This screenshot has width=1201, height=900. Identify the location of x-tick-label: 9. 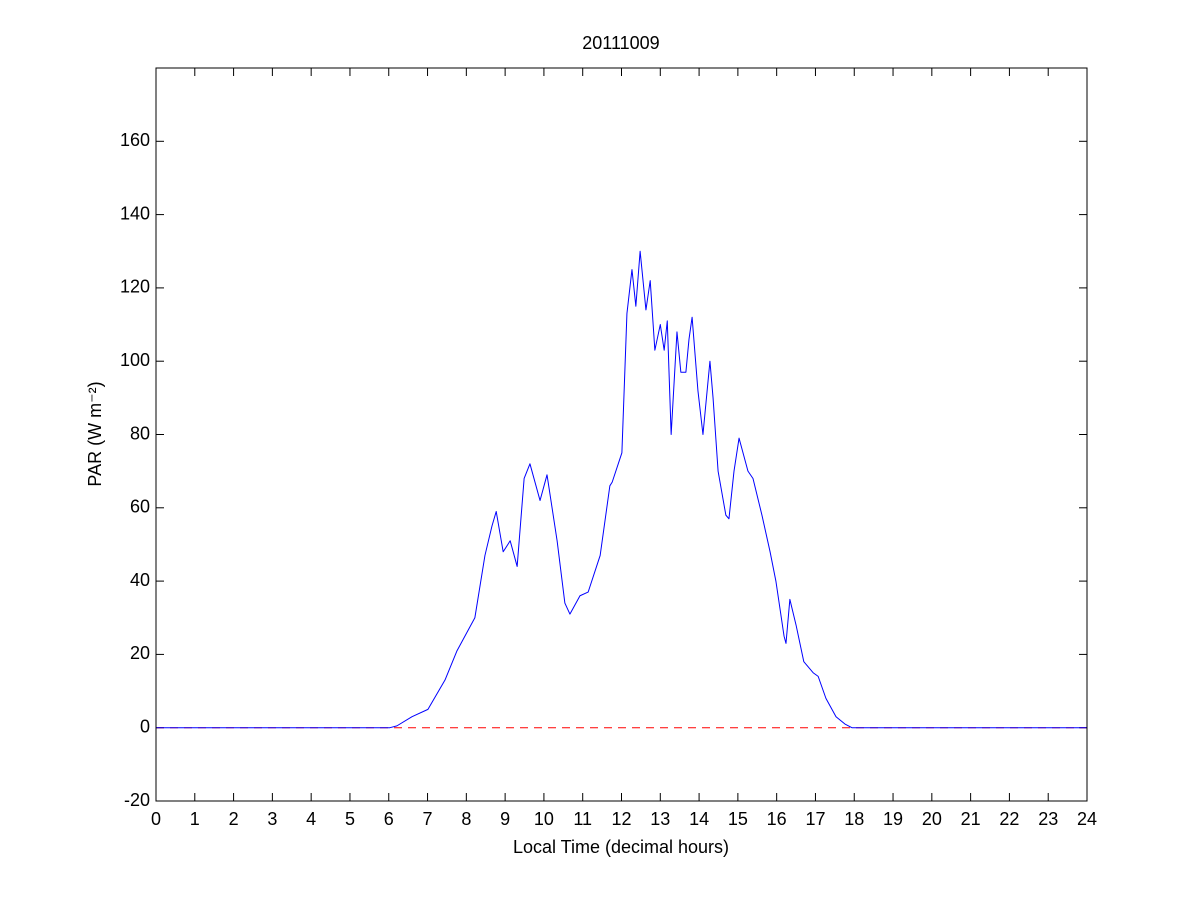
(505, 819).